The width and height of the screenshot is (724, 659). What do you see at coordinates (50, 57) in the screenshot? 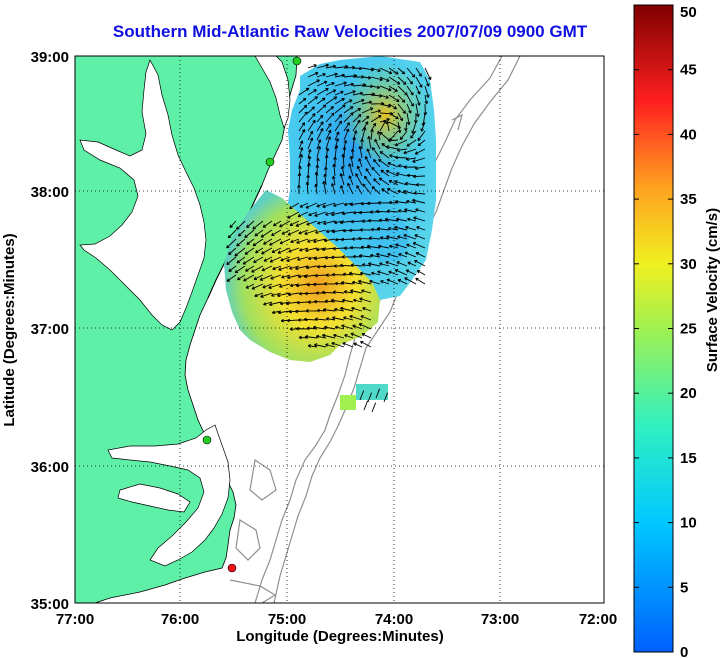
I see `y-tick-label: 39:00` at bounding box center [50, 57].